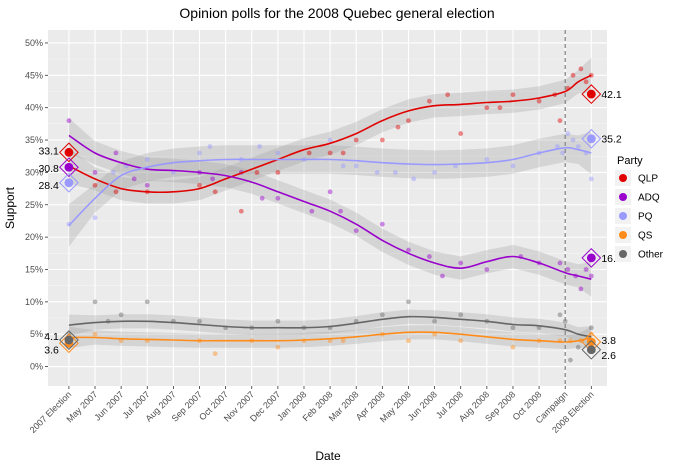 This screenshot has width=700, height=467. I want to click on qlp-end-marker, so click(591, 94).